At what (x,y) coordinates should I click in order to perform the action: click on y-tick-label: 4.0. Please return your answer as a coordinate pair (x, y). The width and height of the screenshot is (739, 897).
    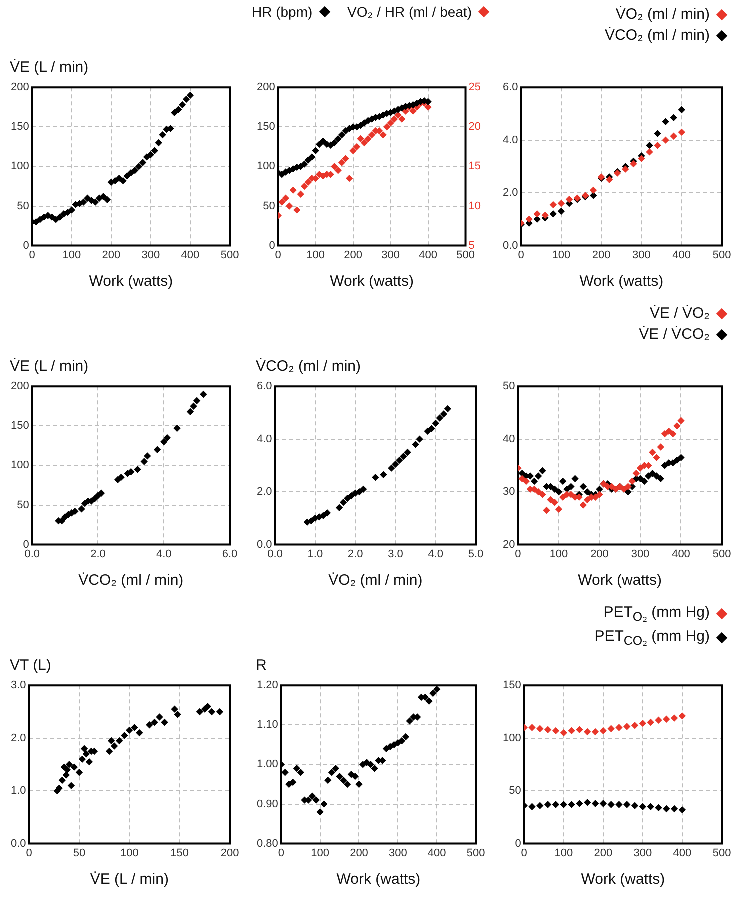
    Looking at the image, I should click on (510, 140).